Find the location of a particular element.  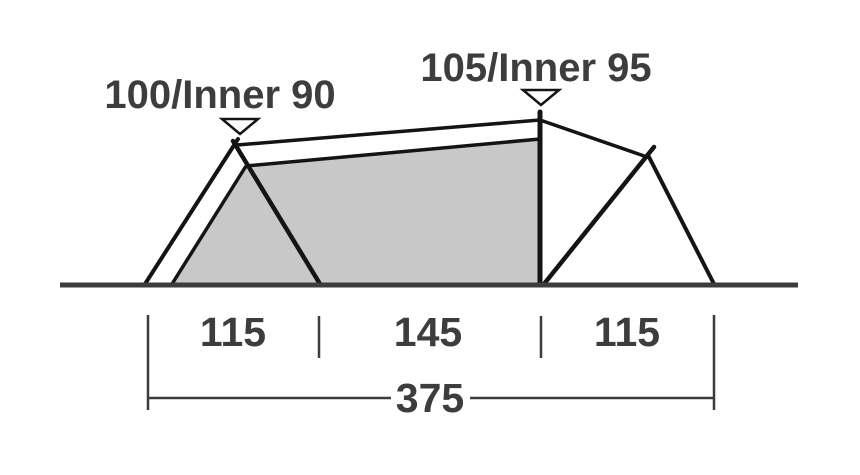

inner-tent-ridge-edge is located at coordinates (393, 152).